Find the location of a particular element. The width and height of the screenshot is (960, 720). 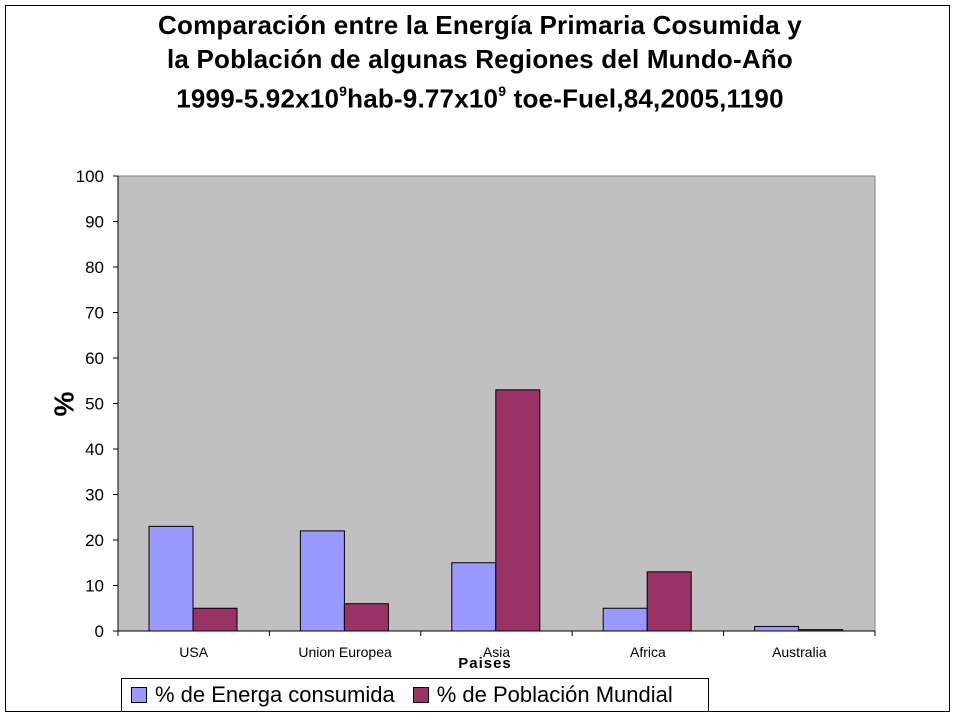

legend-item-population: % de Población Mundial is located at coordinates (542, 695).